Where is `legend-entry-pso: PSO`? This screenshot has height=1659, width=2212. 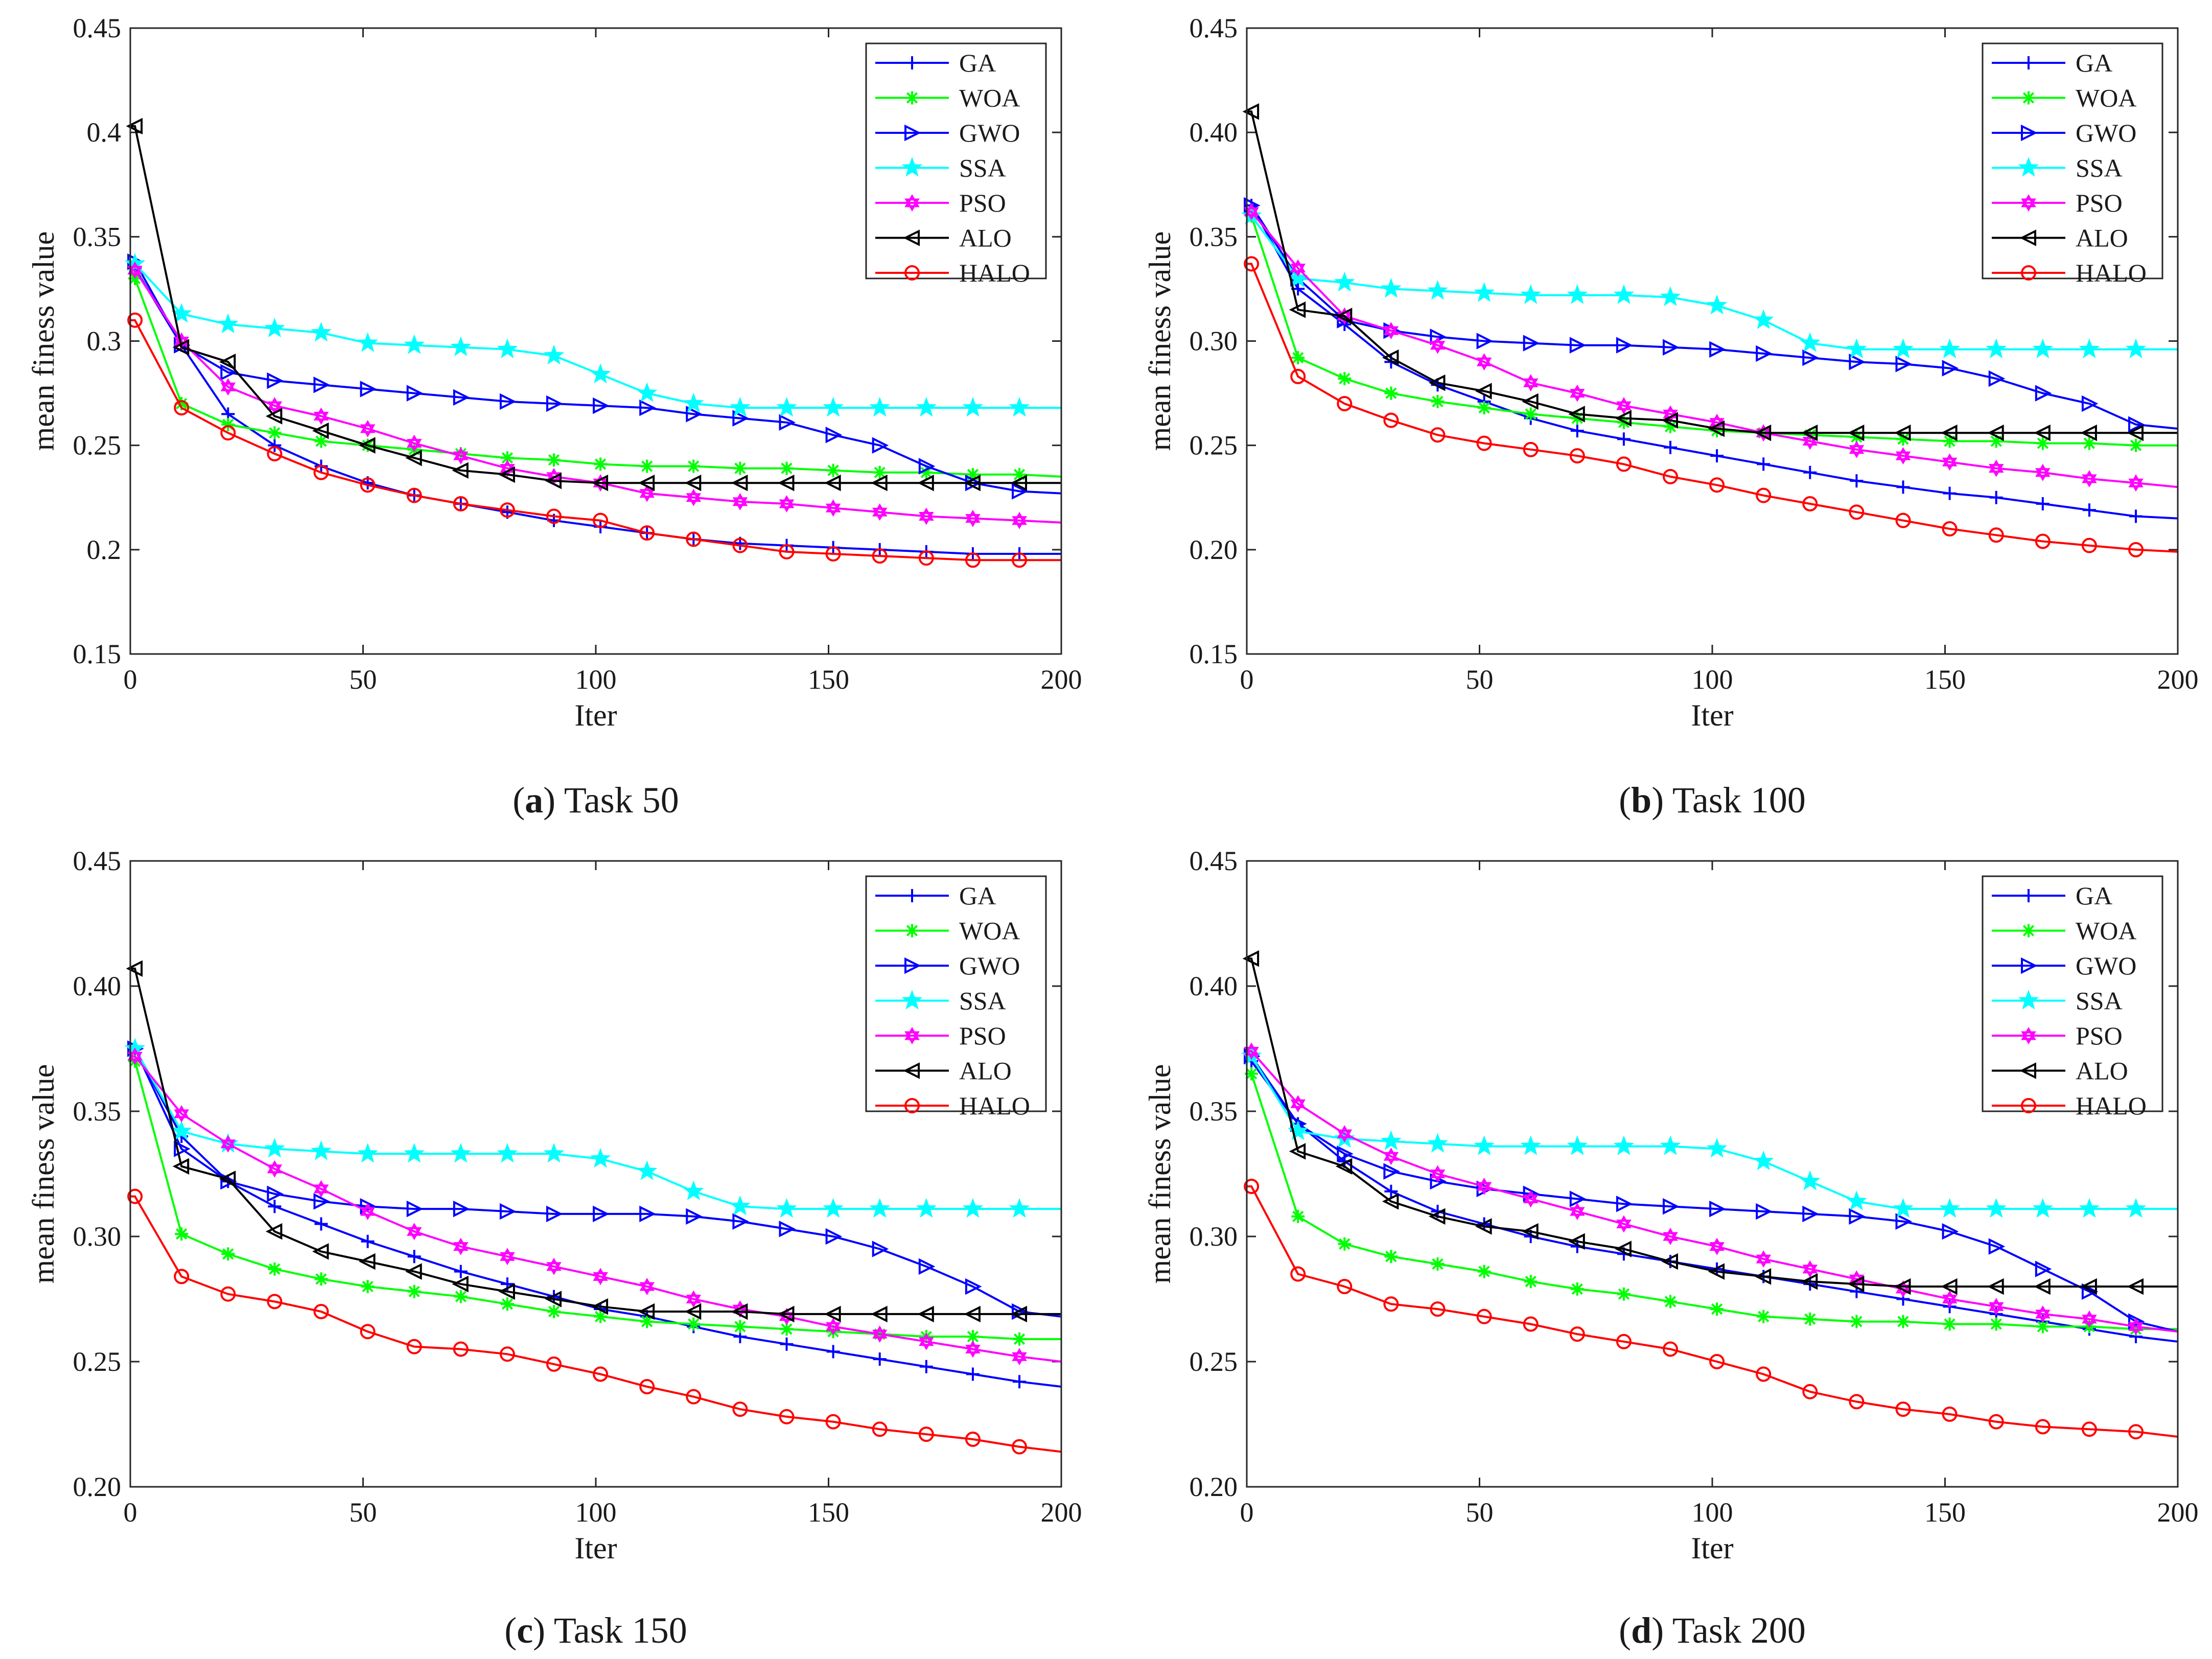 legend-entry-pso: PSO is located at coordinates (940, 203).